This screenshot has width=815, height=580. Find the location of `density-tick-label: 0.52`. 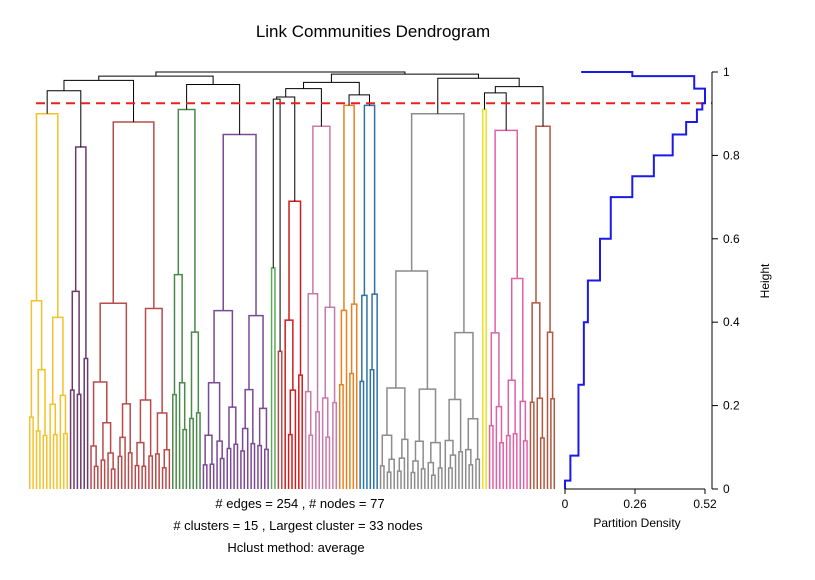

density-tick-label: 0.52 is located at coordinates (705, 504).